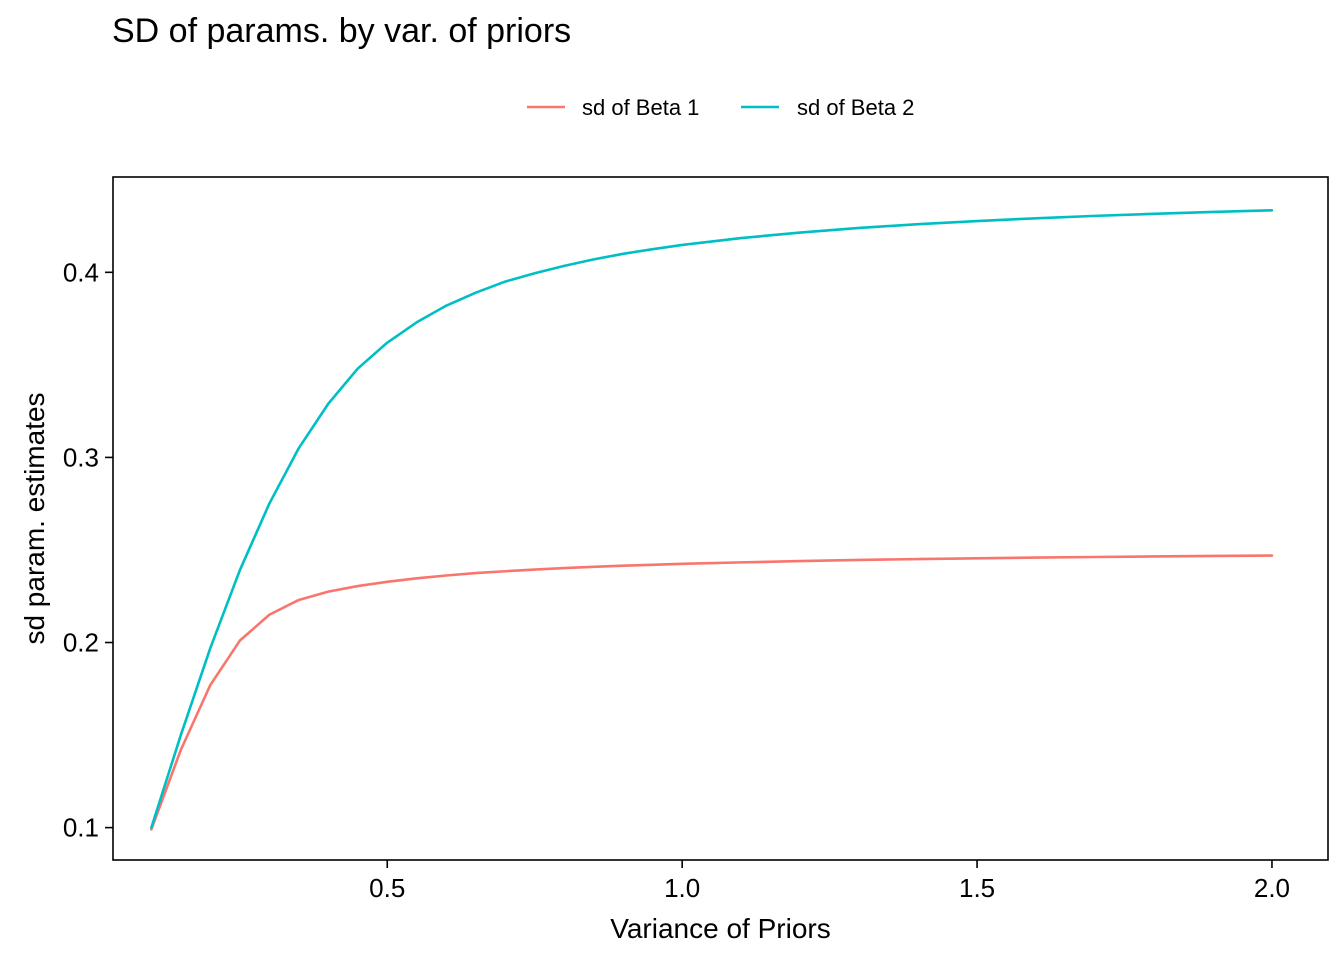  Describe the element at coordinates (34, 518) in the screenshot. I see `y-axis-title: sd param. estimates` at that location.